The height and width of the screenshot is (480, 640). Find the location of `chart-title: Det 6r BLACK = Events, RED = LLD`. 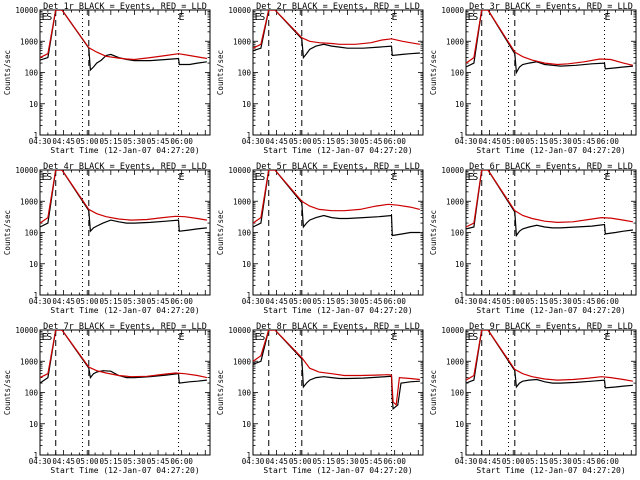

chart-title: Det 6r BLACK = Events, RED = LLD is located at coordinates (551, 167).